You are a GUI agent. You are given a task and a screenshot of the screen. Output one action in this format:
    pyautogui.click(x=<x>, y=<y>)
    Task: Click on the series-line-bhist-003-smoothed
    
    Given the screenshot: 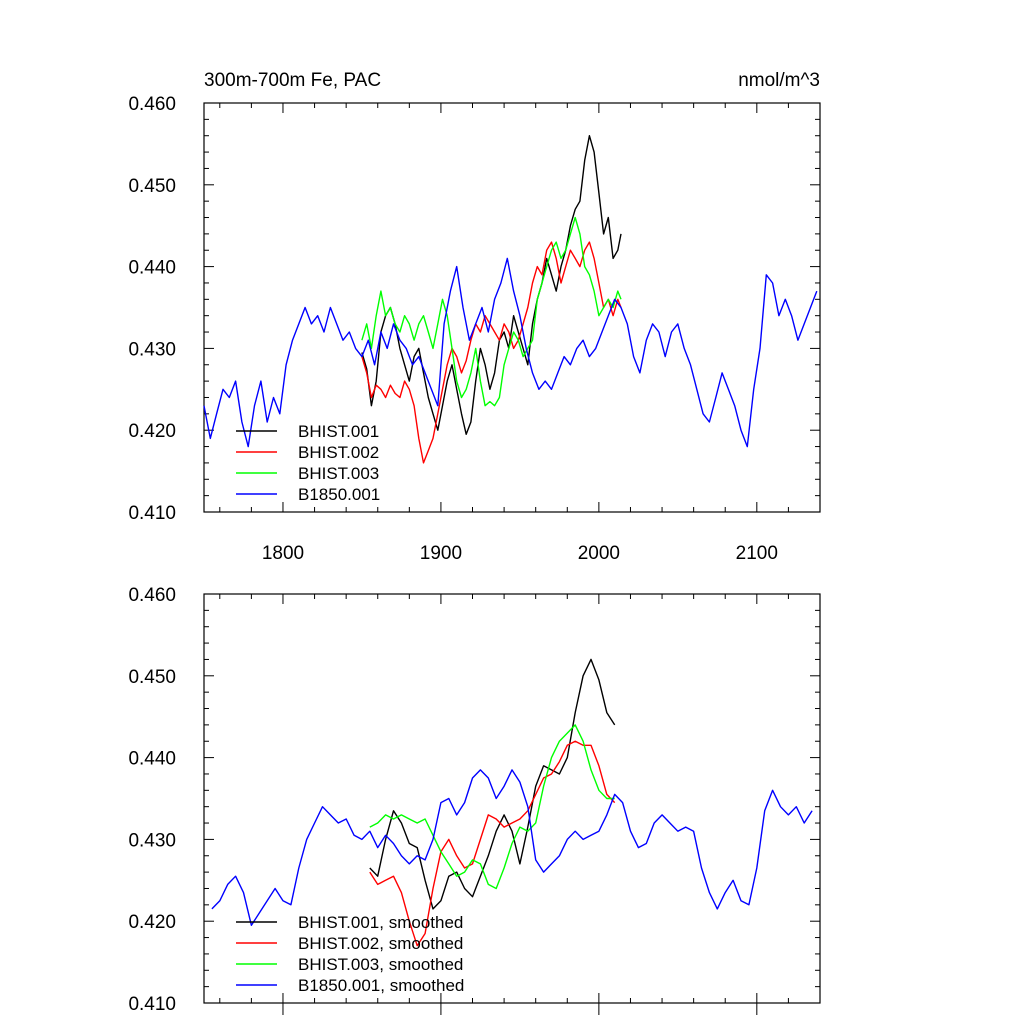 What is the action you would take?
    pyautogui.click(x=492, y=807)
    